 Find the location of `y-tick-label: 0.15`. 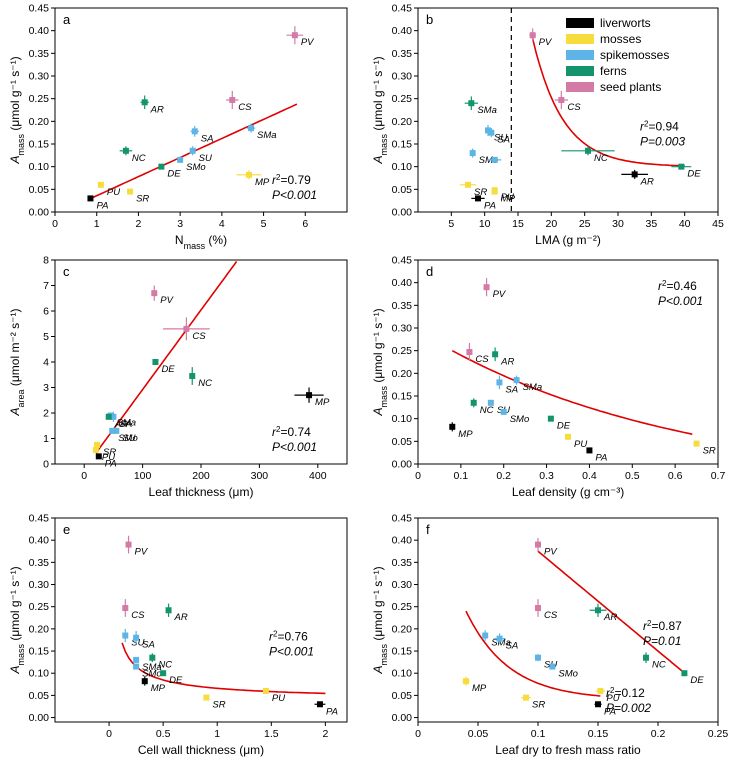

y-tick-label: 0.15 is located at coordinates (402, 652).